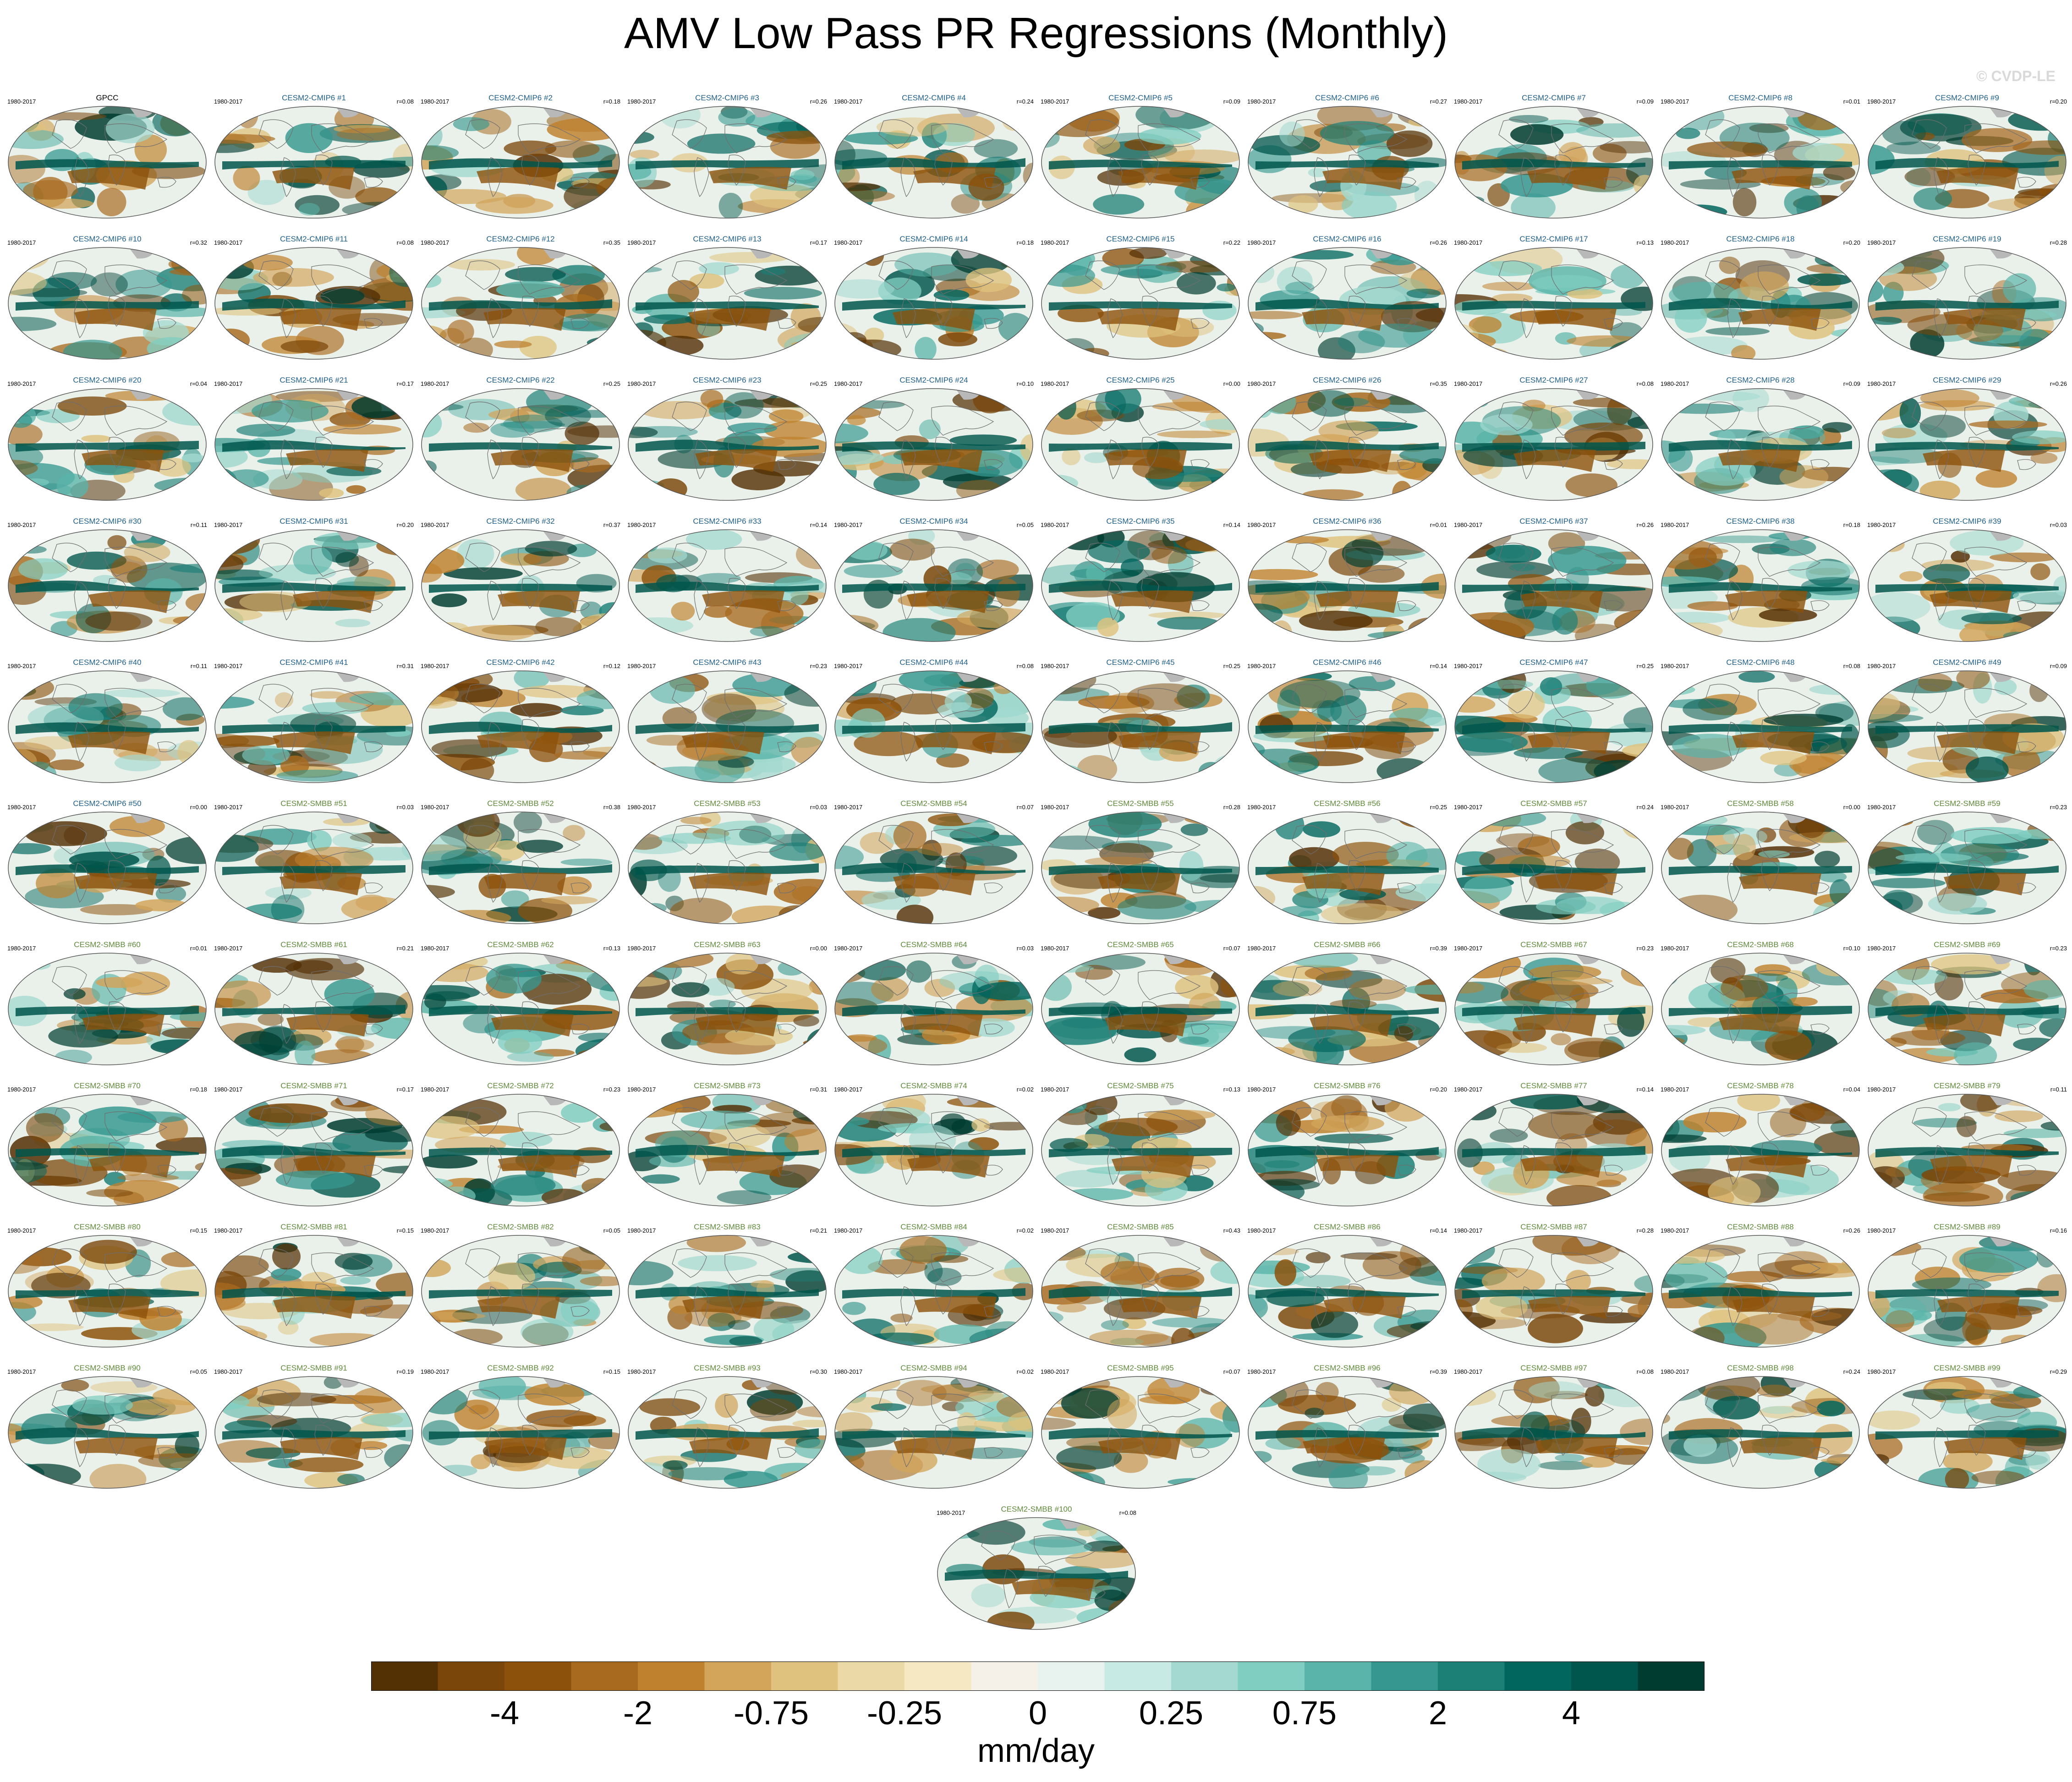 This screenshot has width=2072, height=1782. Describe the element at coordinates (107, 1227) in the screenshot. I see `panel-title: CESM2-SMBB #80` at that location.